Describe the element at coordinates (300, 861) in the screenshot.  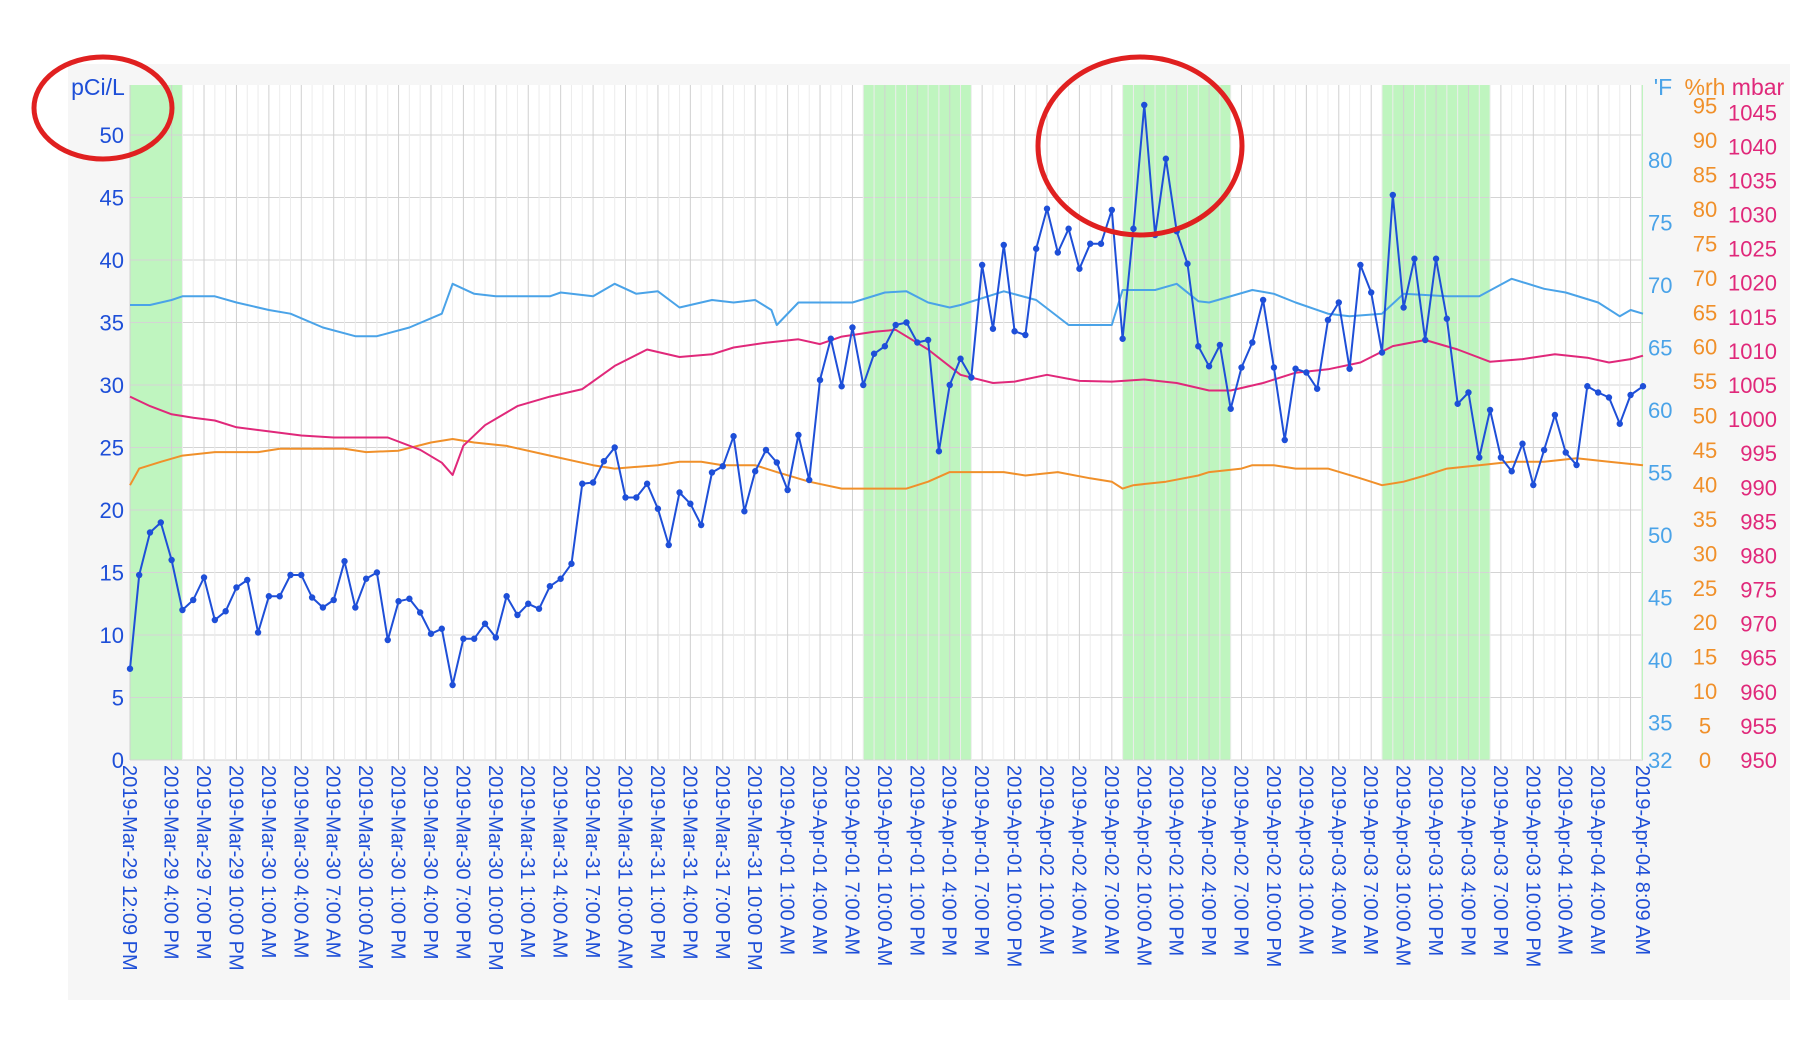
I see `x-tick-label: 2019-Mar-30 4:00 AM` at that location.